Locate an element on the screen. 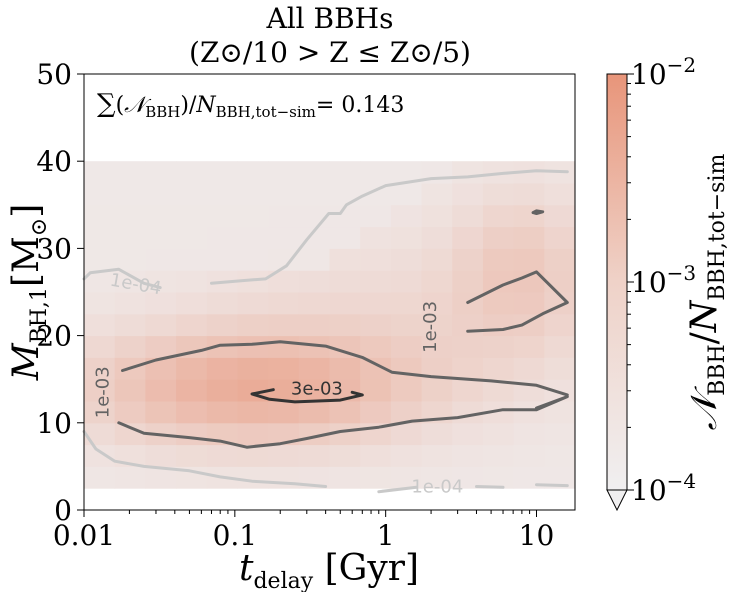 The height and width of the screenshot is (592, 733). x-tick-label: 0.1 is located at coordinates (235, 535).